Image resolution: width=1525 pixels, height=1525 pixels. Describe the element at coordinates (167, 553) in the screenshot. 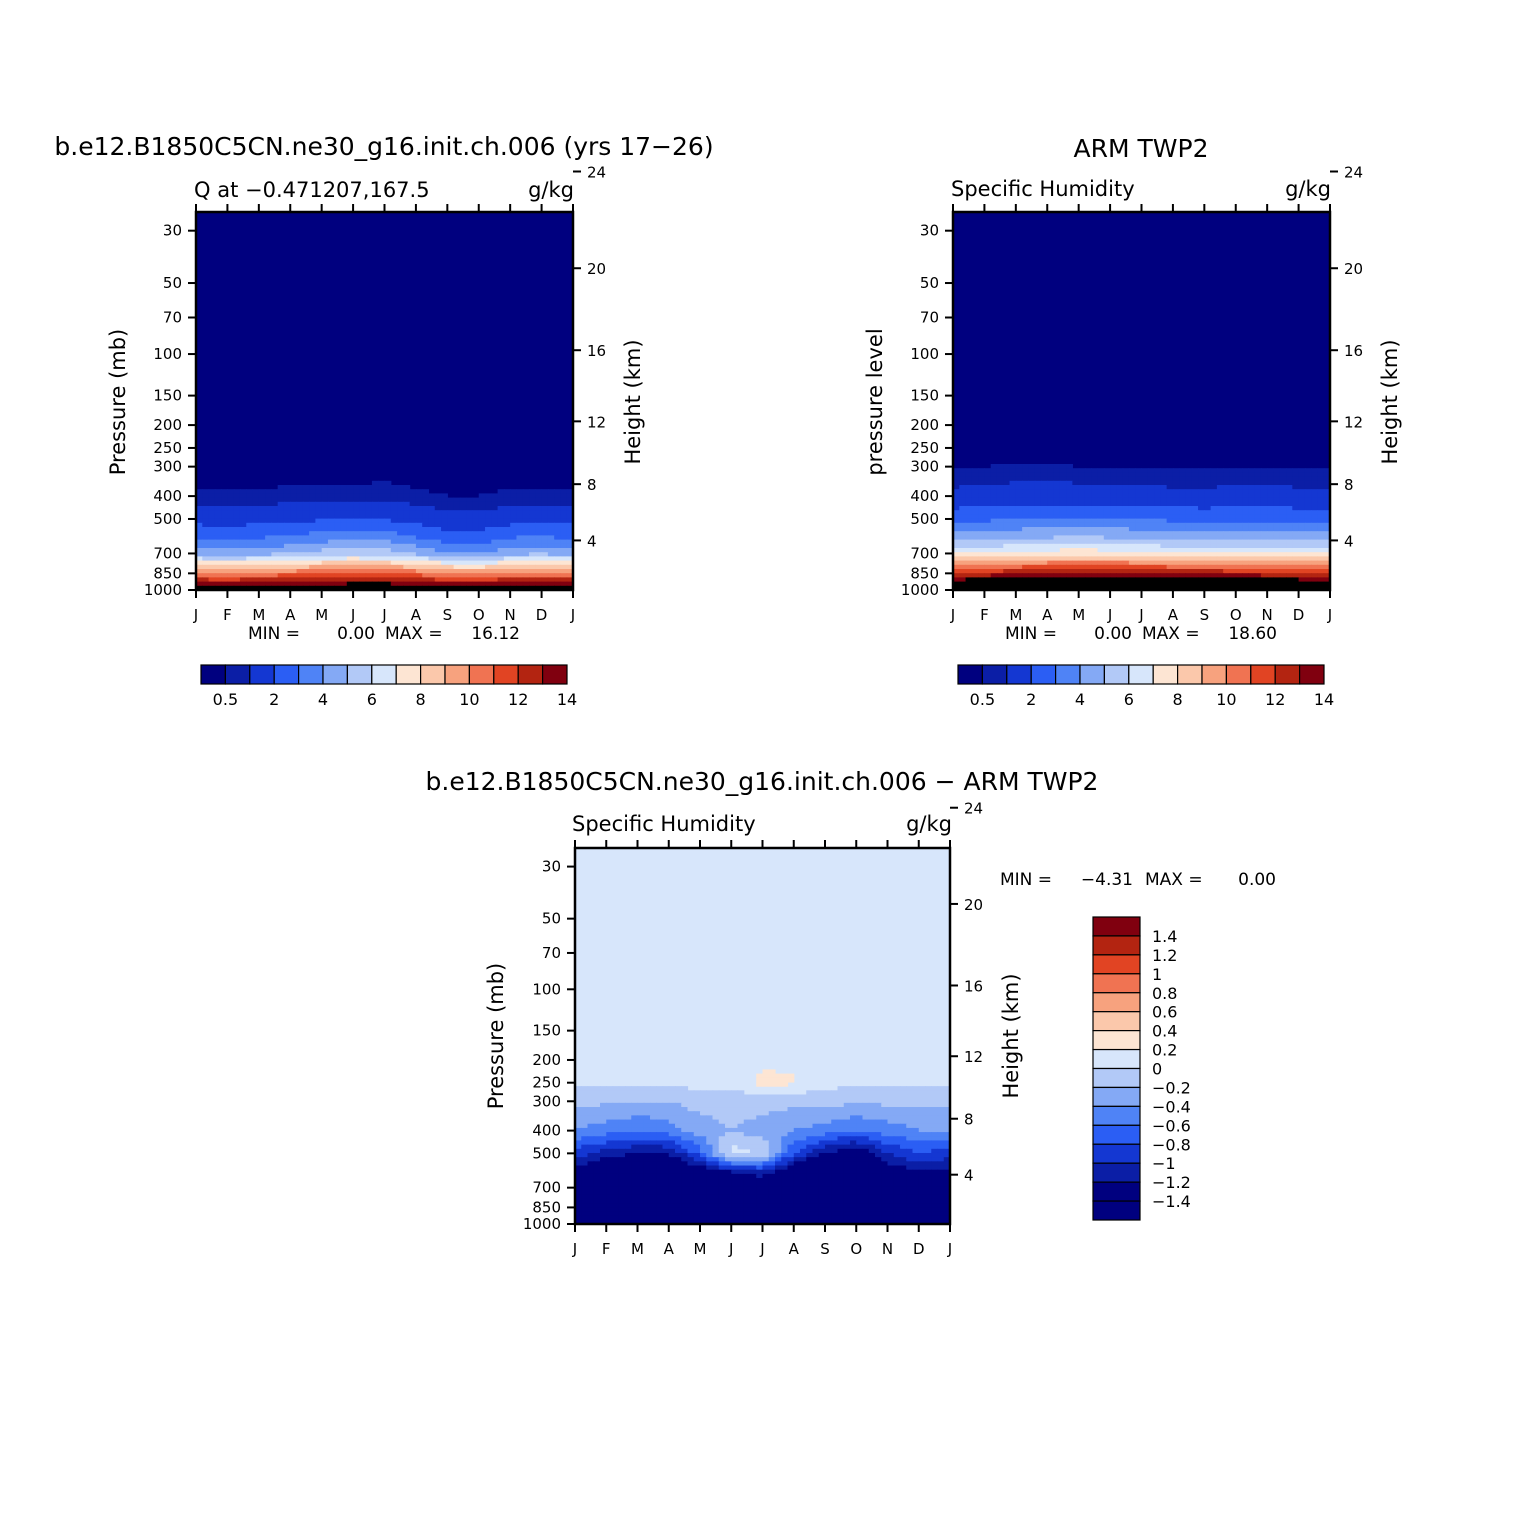

I see `y-tick-label: 700` at that location.